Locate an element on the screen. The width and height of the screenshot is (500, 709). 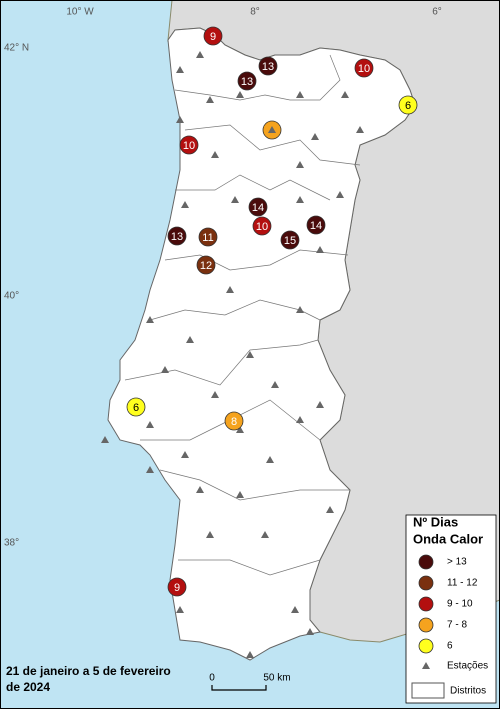
latitude-label: 42° N is located at coordinates (16, 48).